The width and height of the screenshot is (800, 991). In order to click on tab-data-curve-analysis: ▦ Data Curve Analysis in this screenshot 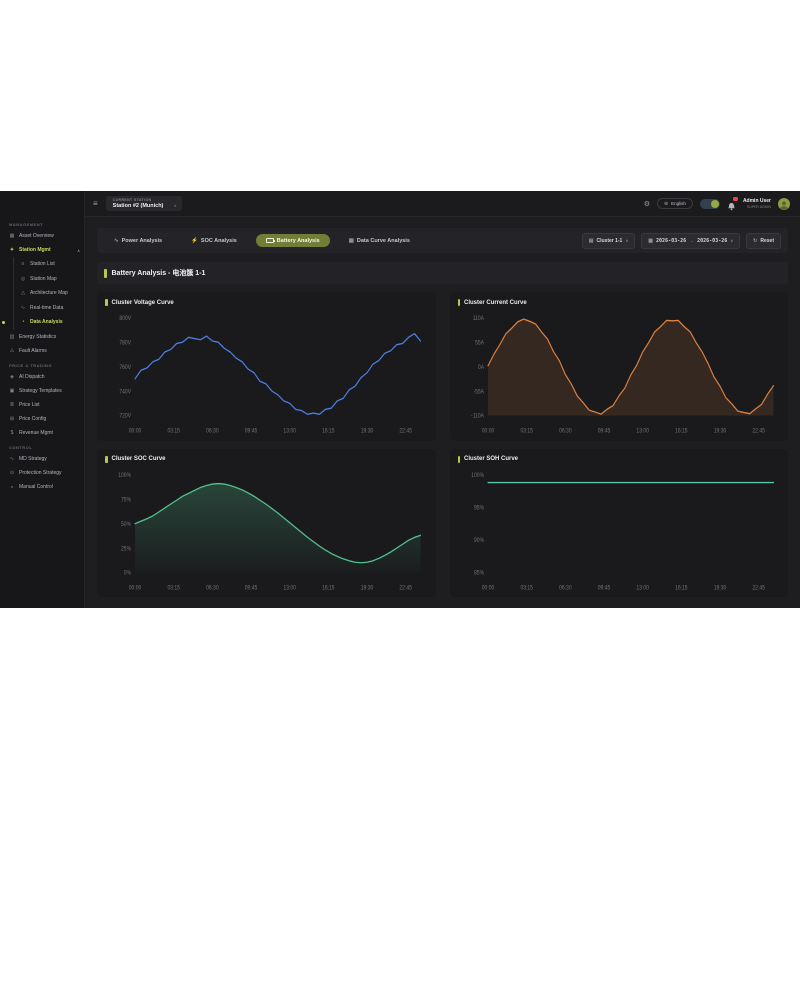, I will do `click(379, 240)`.